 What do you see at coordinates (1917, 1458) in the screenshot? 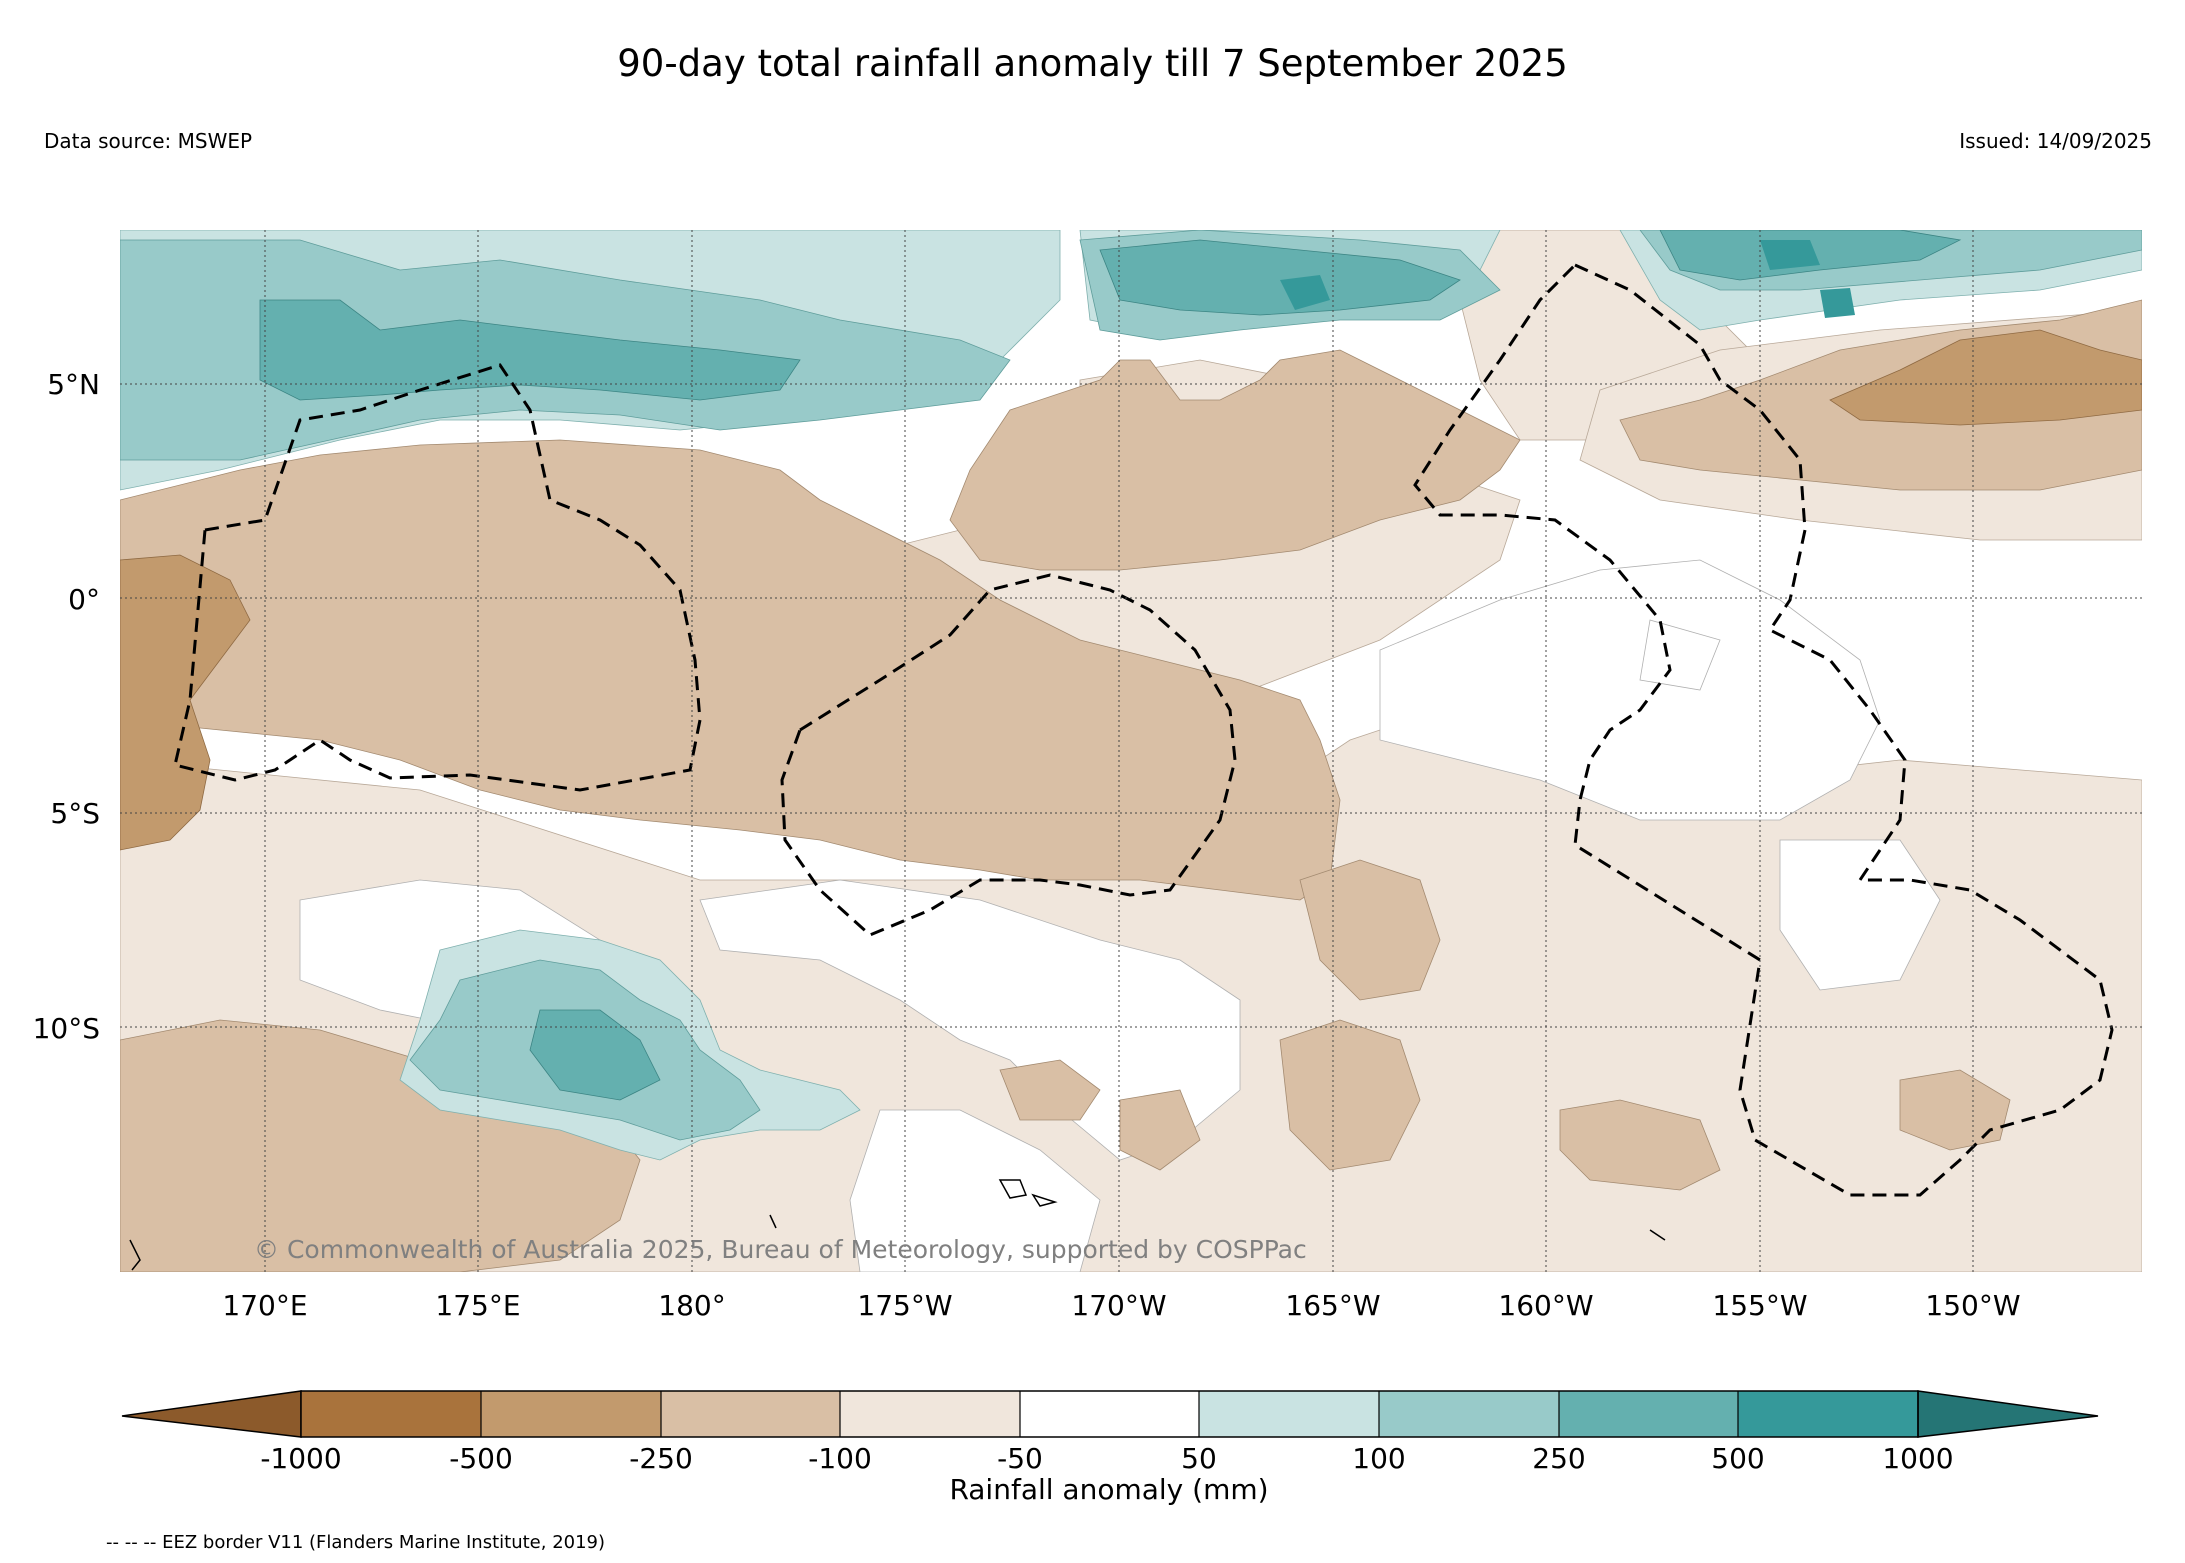
I see `colorbar-tick: 1000` at bounding box center [1917, 1458].